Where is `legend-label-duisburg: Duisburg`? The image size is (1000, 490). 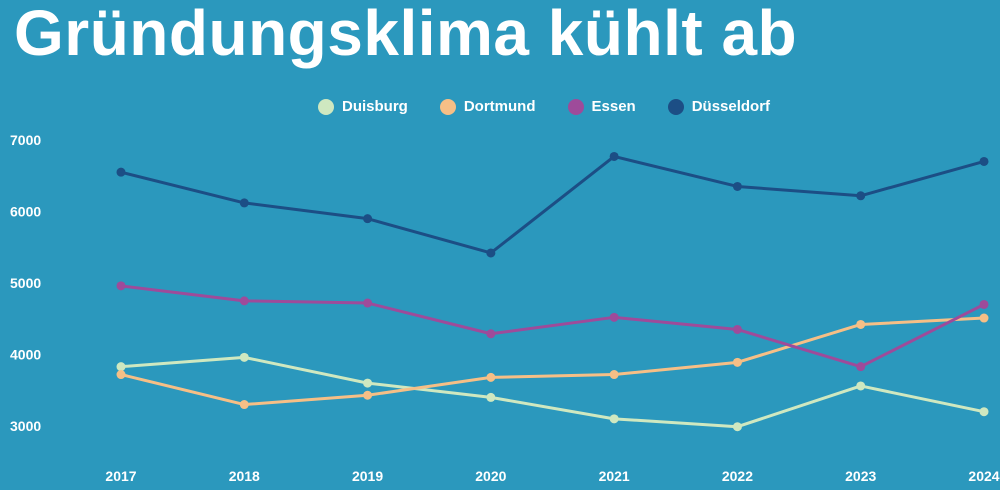 legend-label-duisburg: Duisburg is located at coordinates (375, 106).